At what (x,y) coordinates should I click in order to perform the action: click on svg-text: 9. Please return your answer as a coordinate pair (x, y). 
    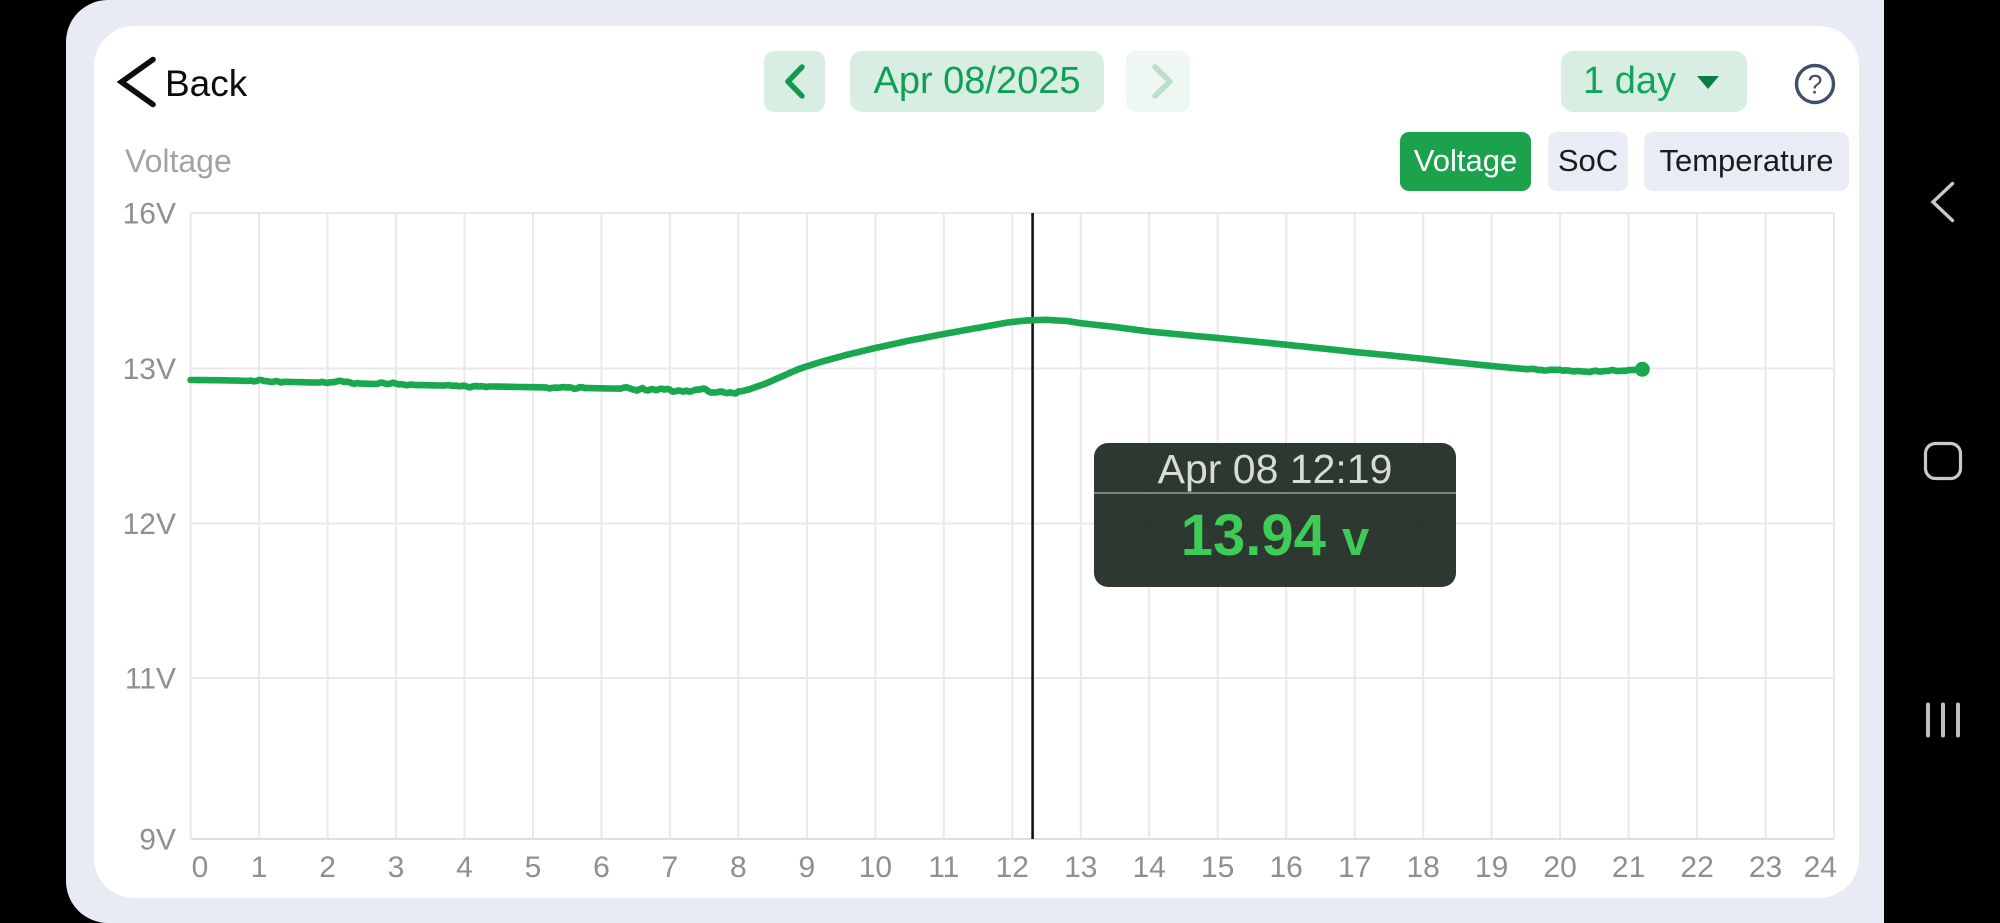
    Looking at the image, I should click on (807, 867).